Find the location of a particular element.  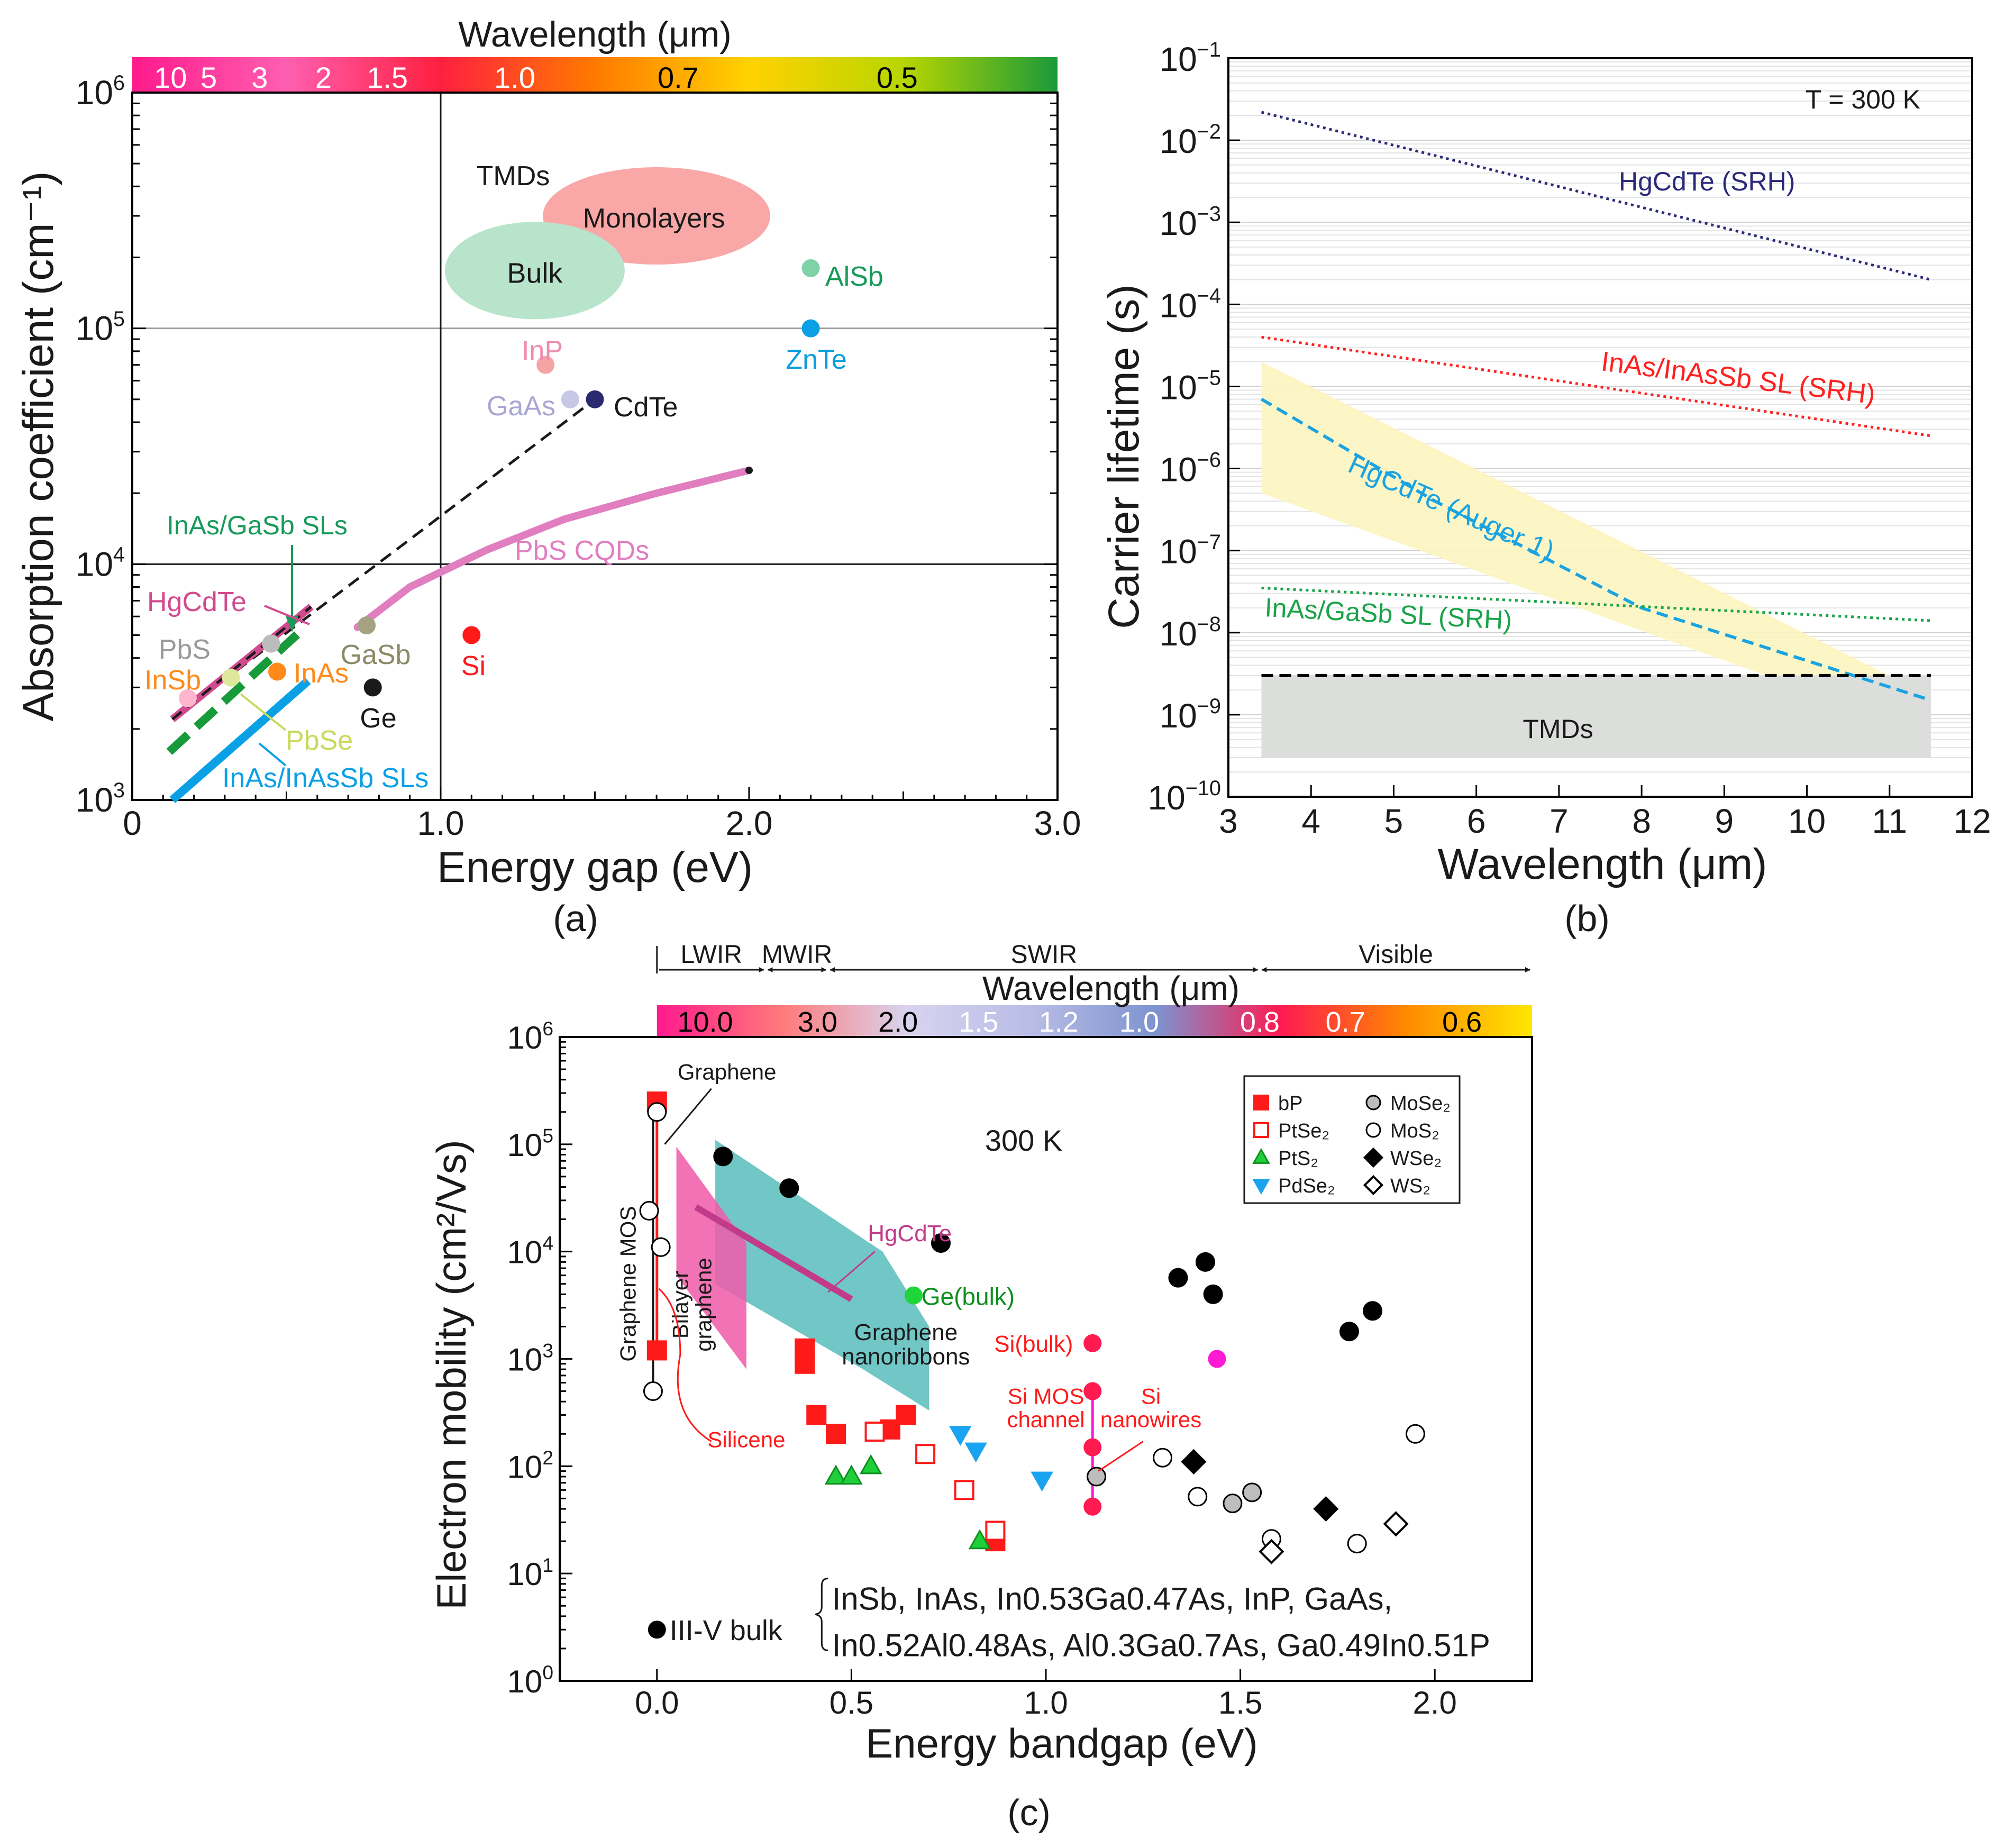

arrow-si-nanowires is located at coordinates (1121, 1456).